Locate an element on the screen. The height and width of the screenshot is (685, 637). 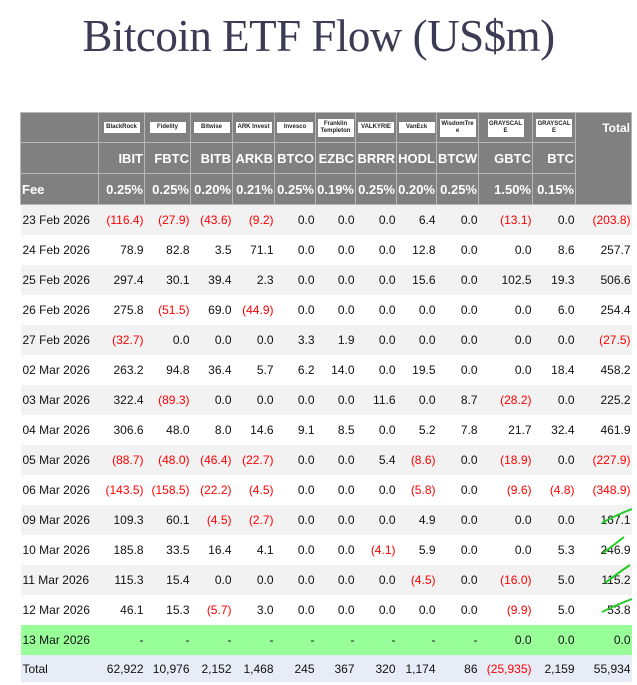
row-total: 246.9 is located at coordinates (603, 550).